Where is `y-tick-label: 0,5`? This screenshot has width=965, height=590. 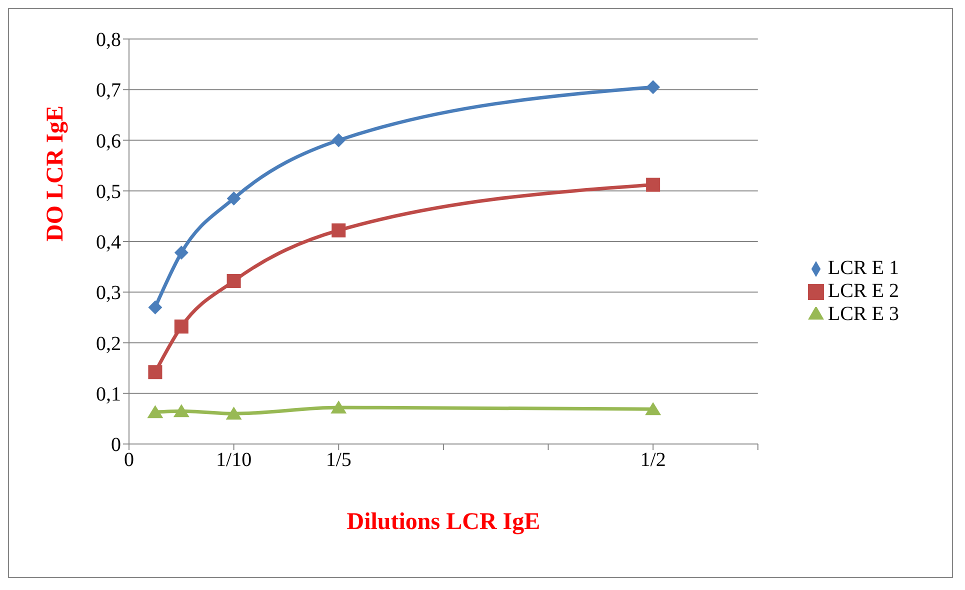 y-tick-label: 0,5 is located at coordinates (108, 191).